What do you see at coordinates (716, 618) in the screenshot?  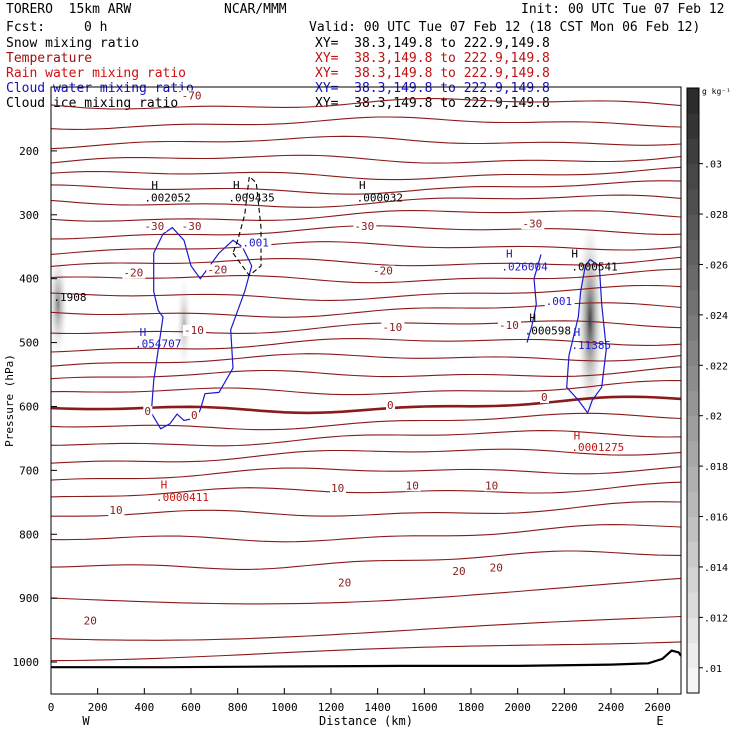 I see `colorbar-tick-label: .012` at bounding box center [716, 618].